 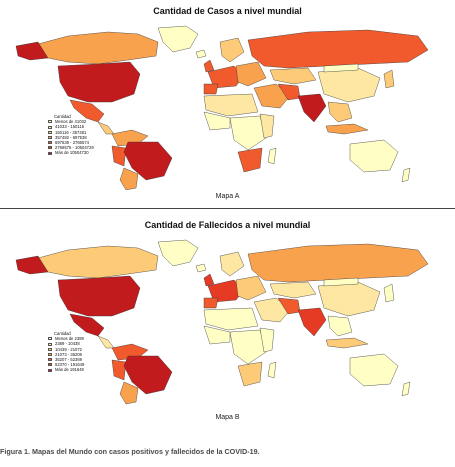 I want to click on legend-label: 697539 - 2766574, so click(x=72, y=143).